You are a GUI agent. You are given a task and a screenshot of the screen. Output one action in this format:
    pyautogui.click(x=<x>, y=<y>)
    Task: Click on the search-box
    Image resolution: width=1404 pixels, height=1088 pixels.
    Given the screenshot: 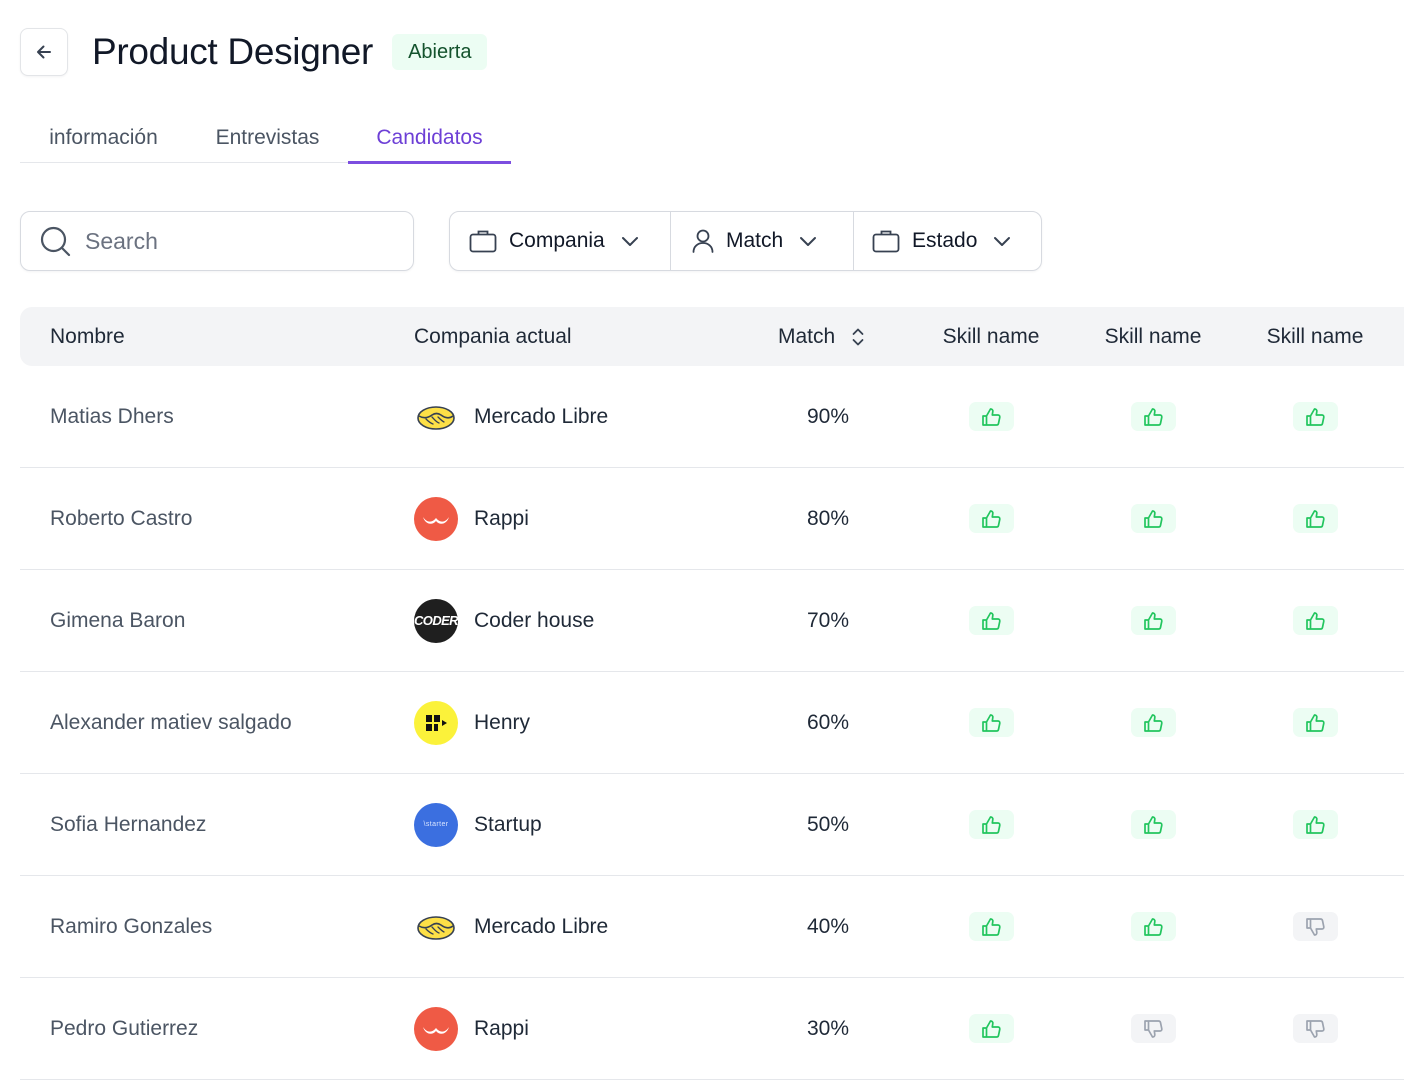 What is the action you would take?
    pyautogui.click(x=217, y=241)
    